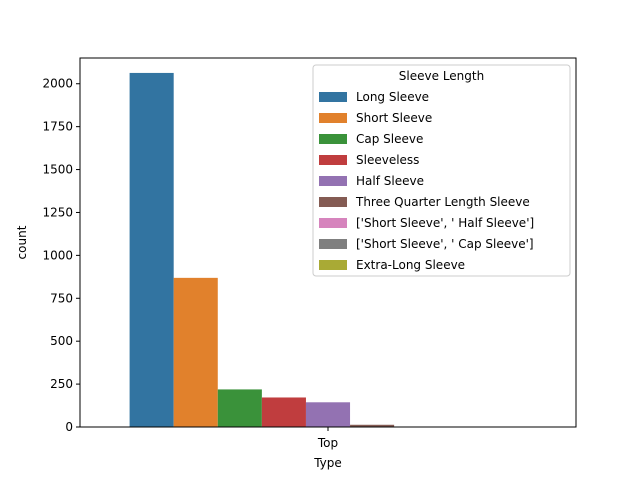  I want to click on x-axis-label: Type, so click(327, 463).